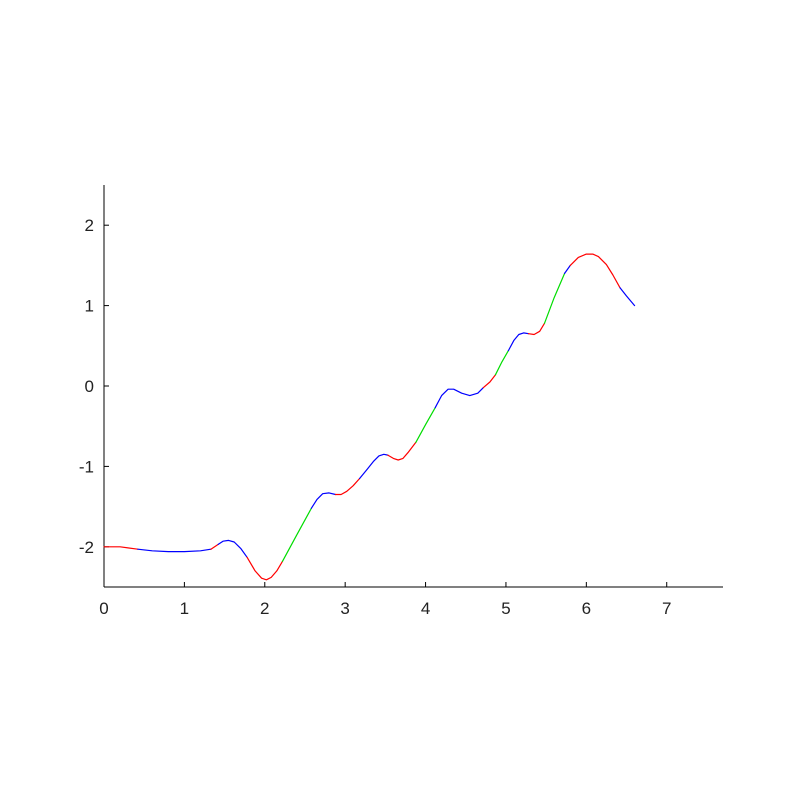 This screenshot has height=800, width=800. What do you see at coordinates (89, 306) in the screenshot?
I see `y-tick-label: 1` at bounding box center [89, 306].